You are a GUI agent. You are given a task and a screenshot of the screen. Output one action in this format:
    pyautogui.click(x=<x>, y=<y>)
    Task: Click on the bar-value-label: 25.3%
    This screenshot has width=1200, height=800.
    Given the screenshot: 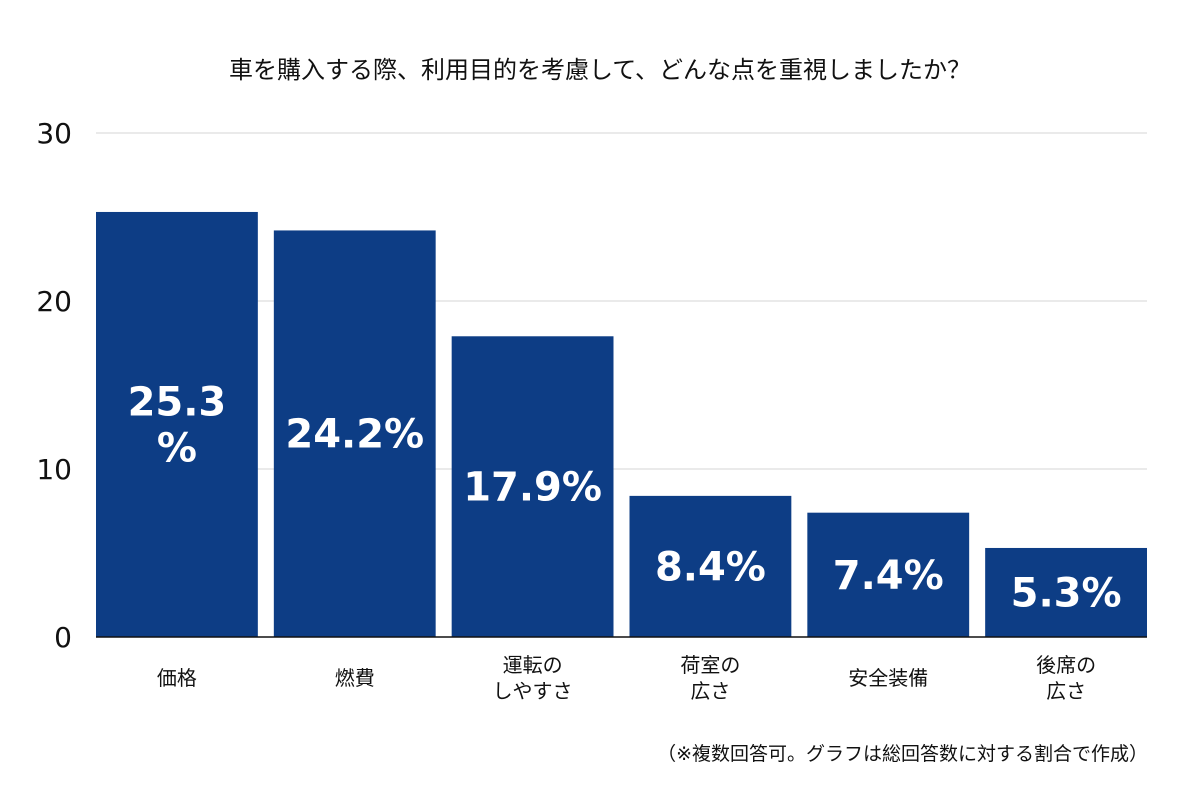 What is the action you would take?
    pyautogui.click(x=177, y=425)
    